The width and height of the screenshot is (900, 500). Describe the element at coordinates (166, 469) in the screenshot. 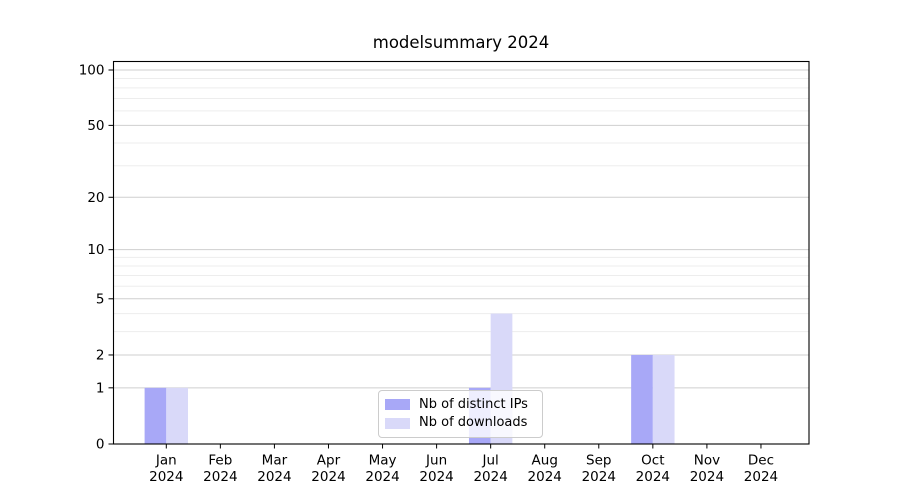

I see `x-tick-label: Jan 2024` at that location.